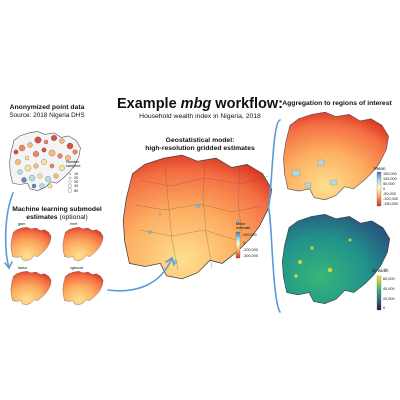 This screenshot has height=400, width=400. I want to click on agg-mean-title: Mean, so click(380, 168).